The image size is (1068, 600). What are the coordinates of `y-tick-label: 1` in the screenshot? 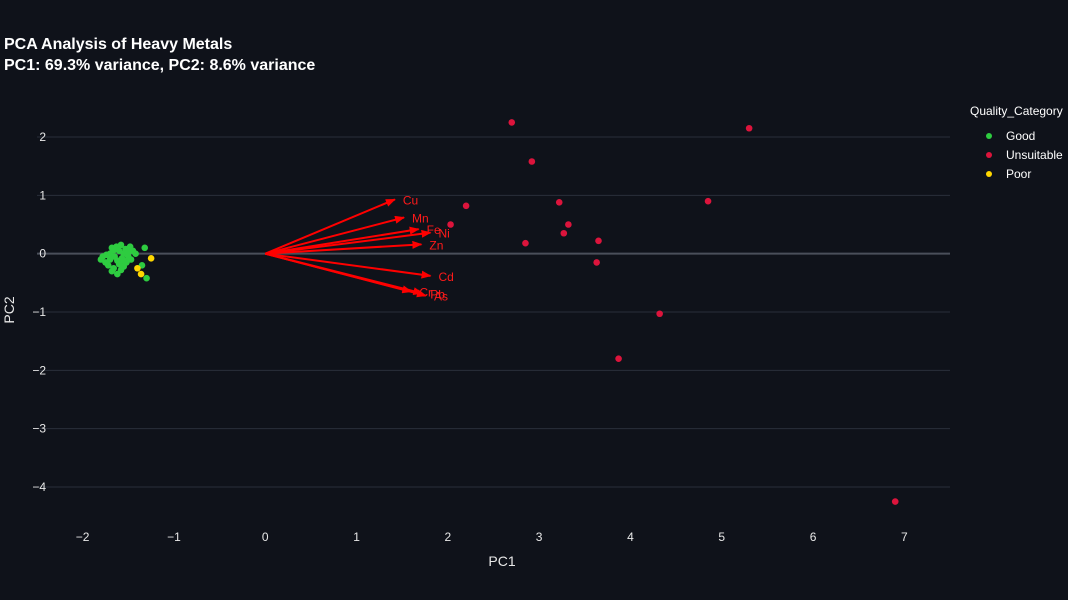 It's located at (42, 195).